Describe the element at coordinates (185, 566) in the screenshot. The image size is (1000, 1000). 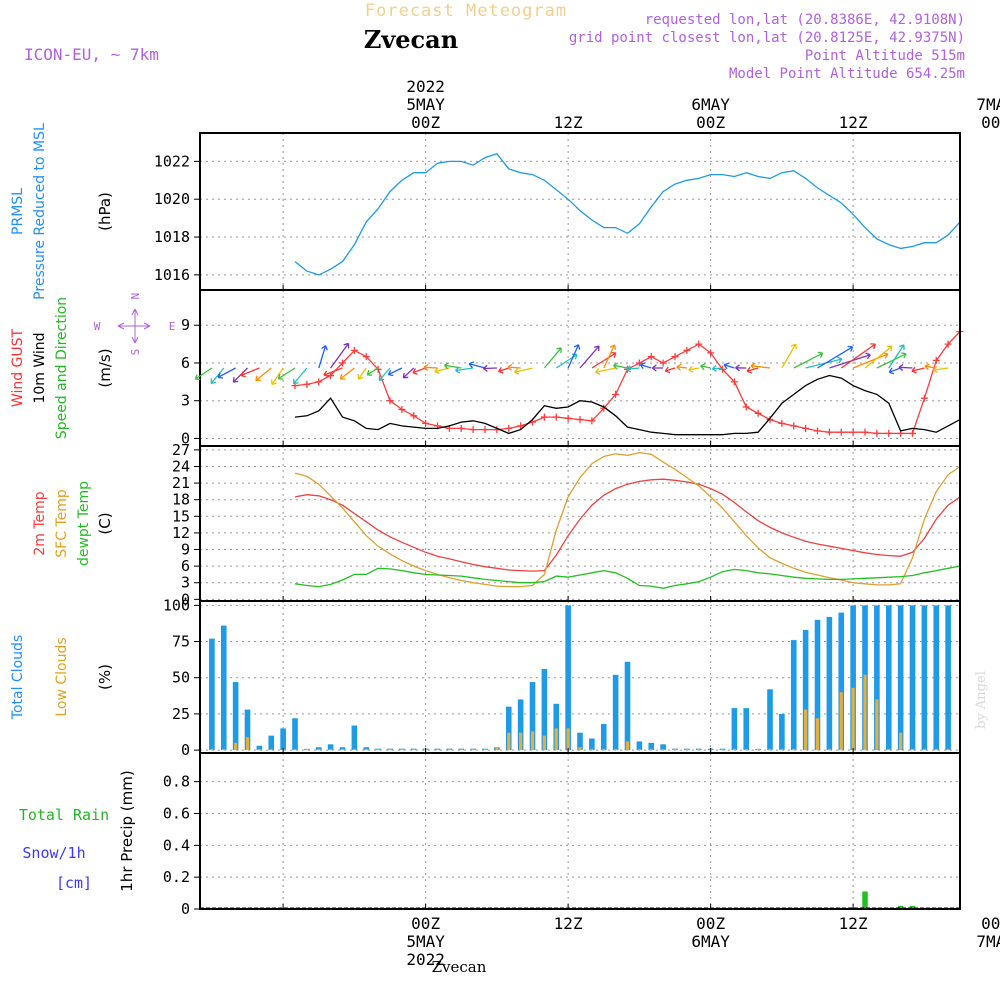
I see `y-tick-label: 6` at that location.